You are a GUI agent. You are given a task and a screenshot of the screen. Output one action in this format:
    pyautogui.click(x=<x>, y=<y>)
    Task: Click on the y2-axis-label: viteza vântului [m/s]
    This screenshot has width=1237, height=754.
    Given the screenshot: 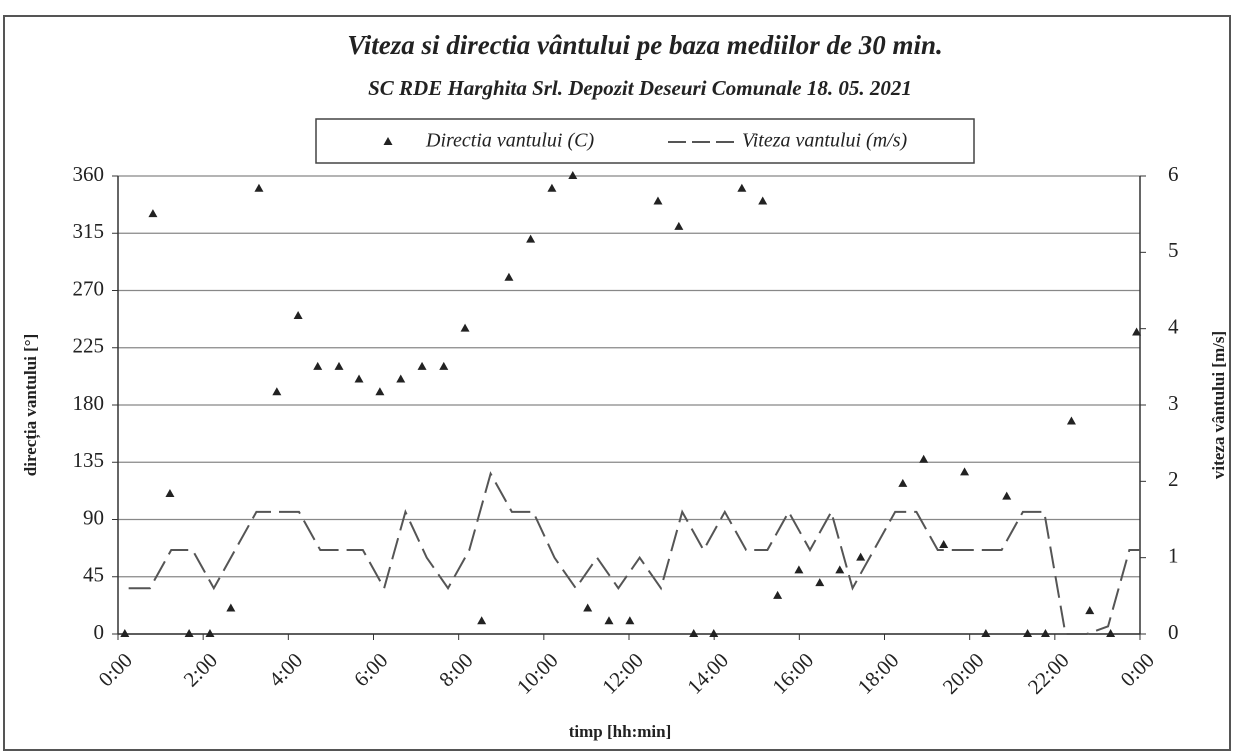 What is the action you would take?
    pyautogui.click(x=1218, y=405)
    